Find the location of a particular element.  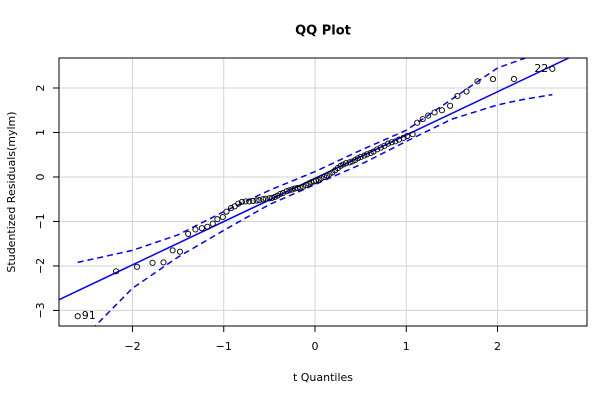

x-tick-label: −2 is located at coordinates (132, 346).